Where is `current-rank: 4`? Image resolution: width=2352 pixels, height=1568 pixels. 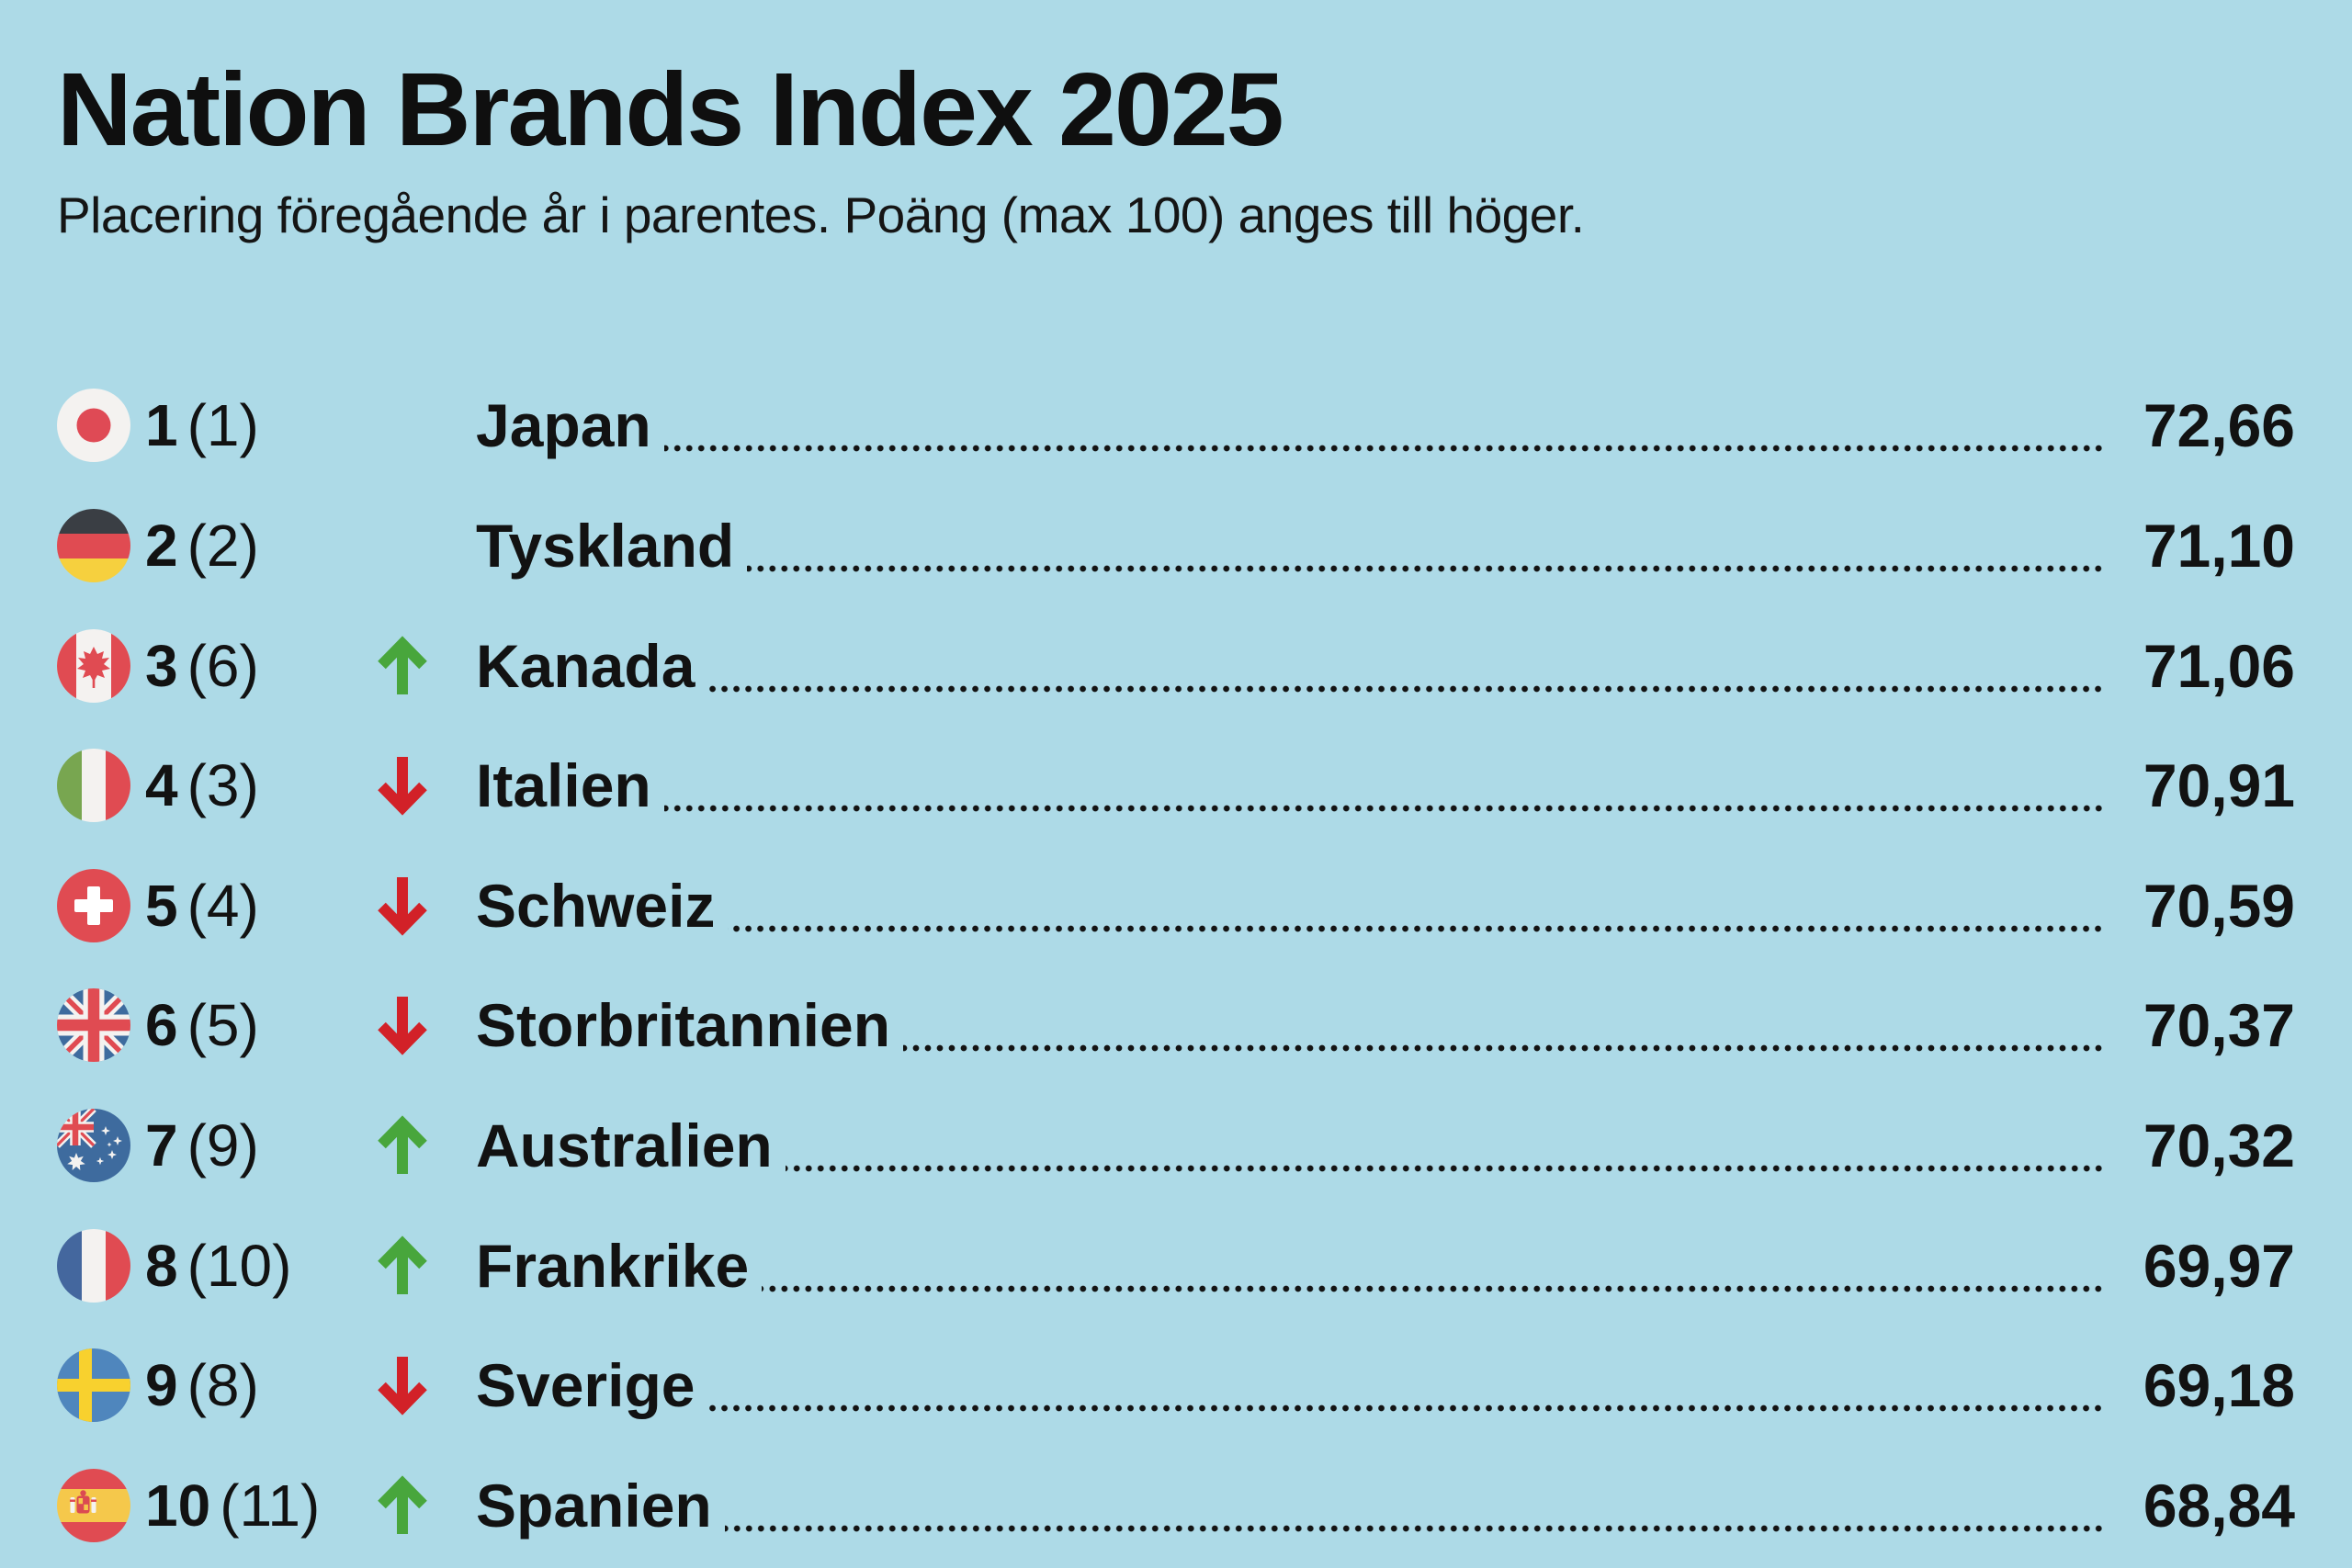 current-rank: 4 is located at coordinates (161, 785).